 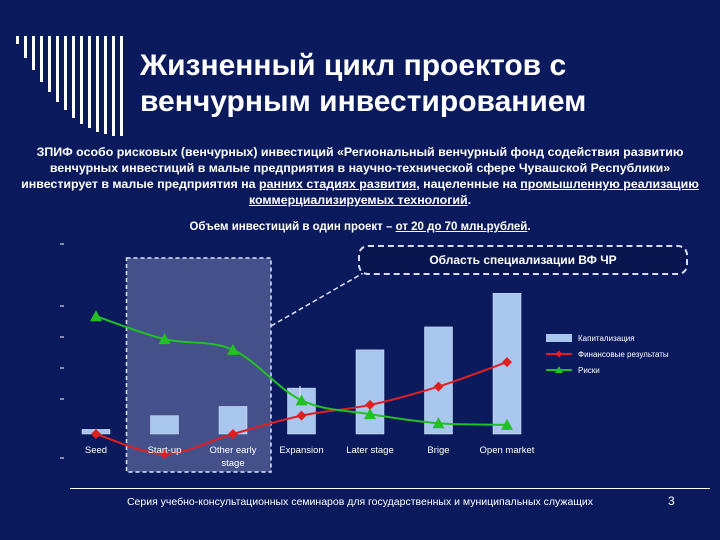 What do you see at coordinates (338, 184) in the screenshot?
I see `description-underline-1: ранних стадиях развития` at bounding box center [338, 184].